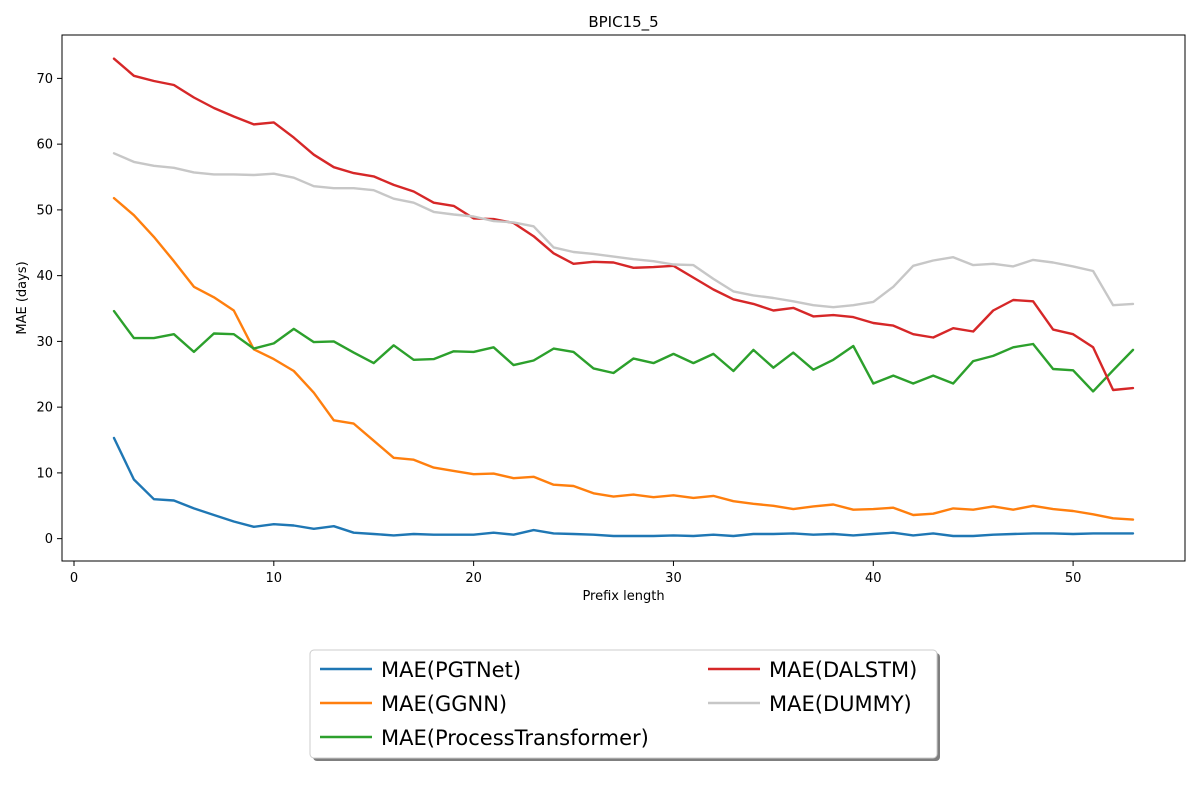 This screenshot has width=1200, height=804. Describe the element at coordinates (44, 408) in the screenshot. I see `y-tick-label: 20` at that location.